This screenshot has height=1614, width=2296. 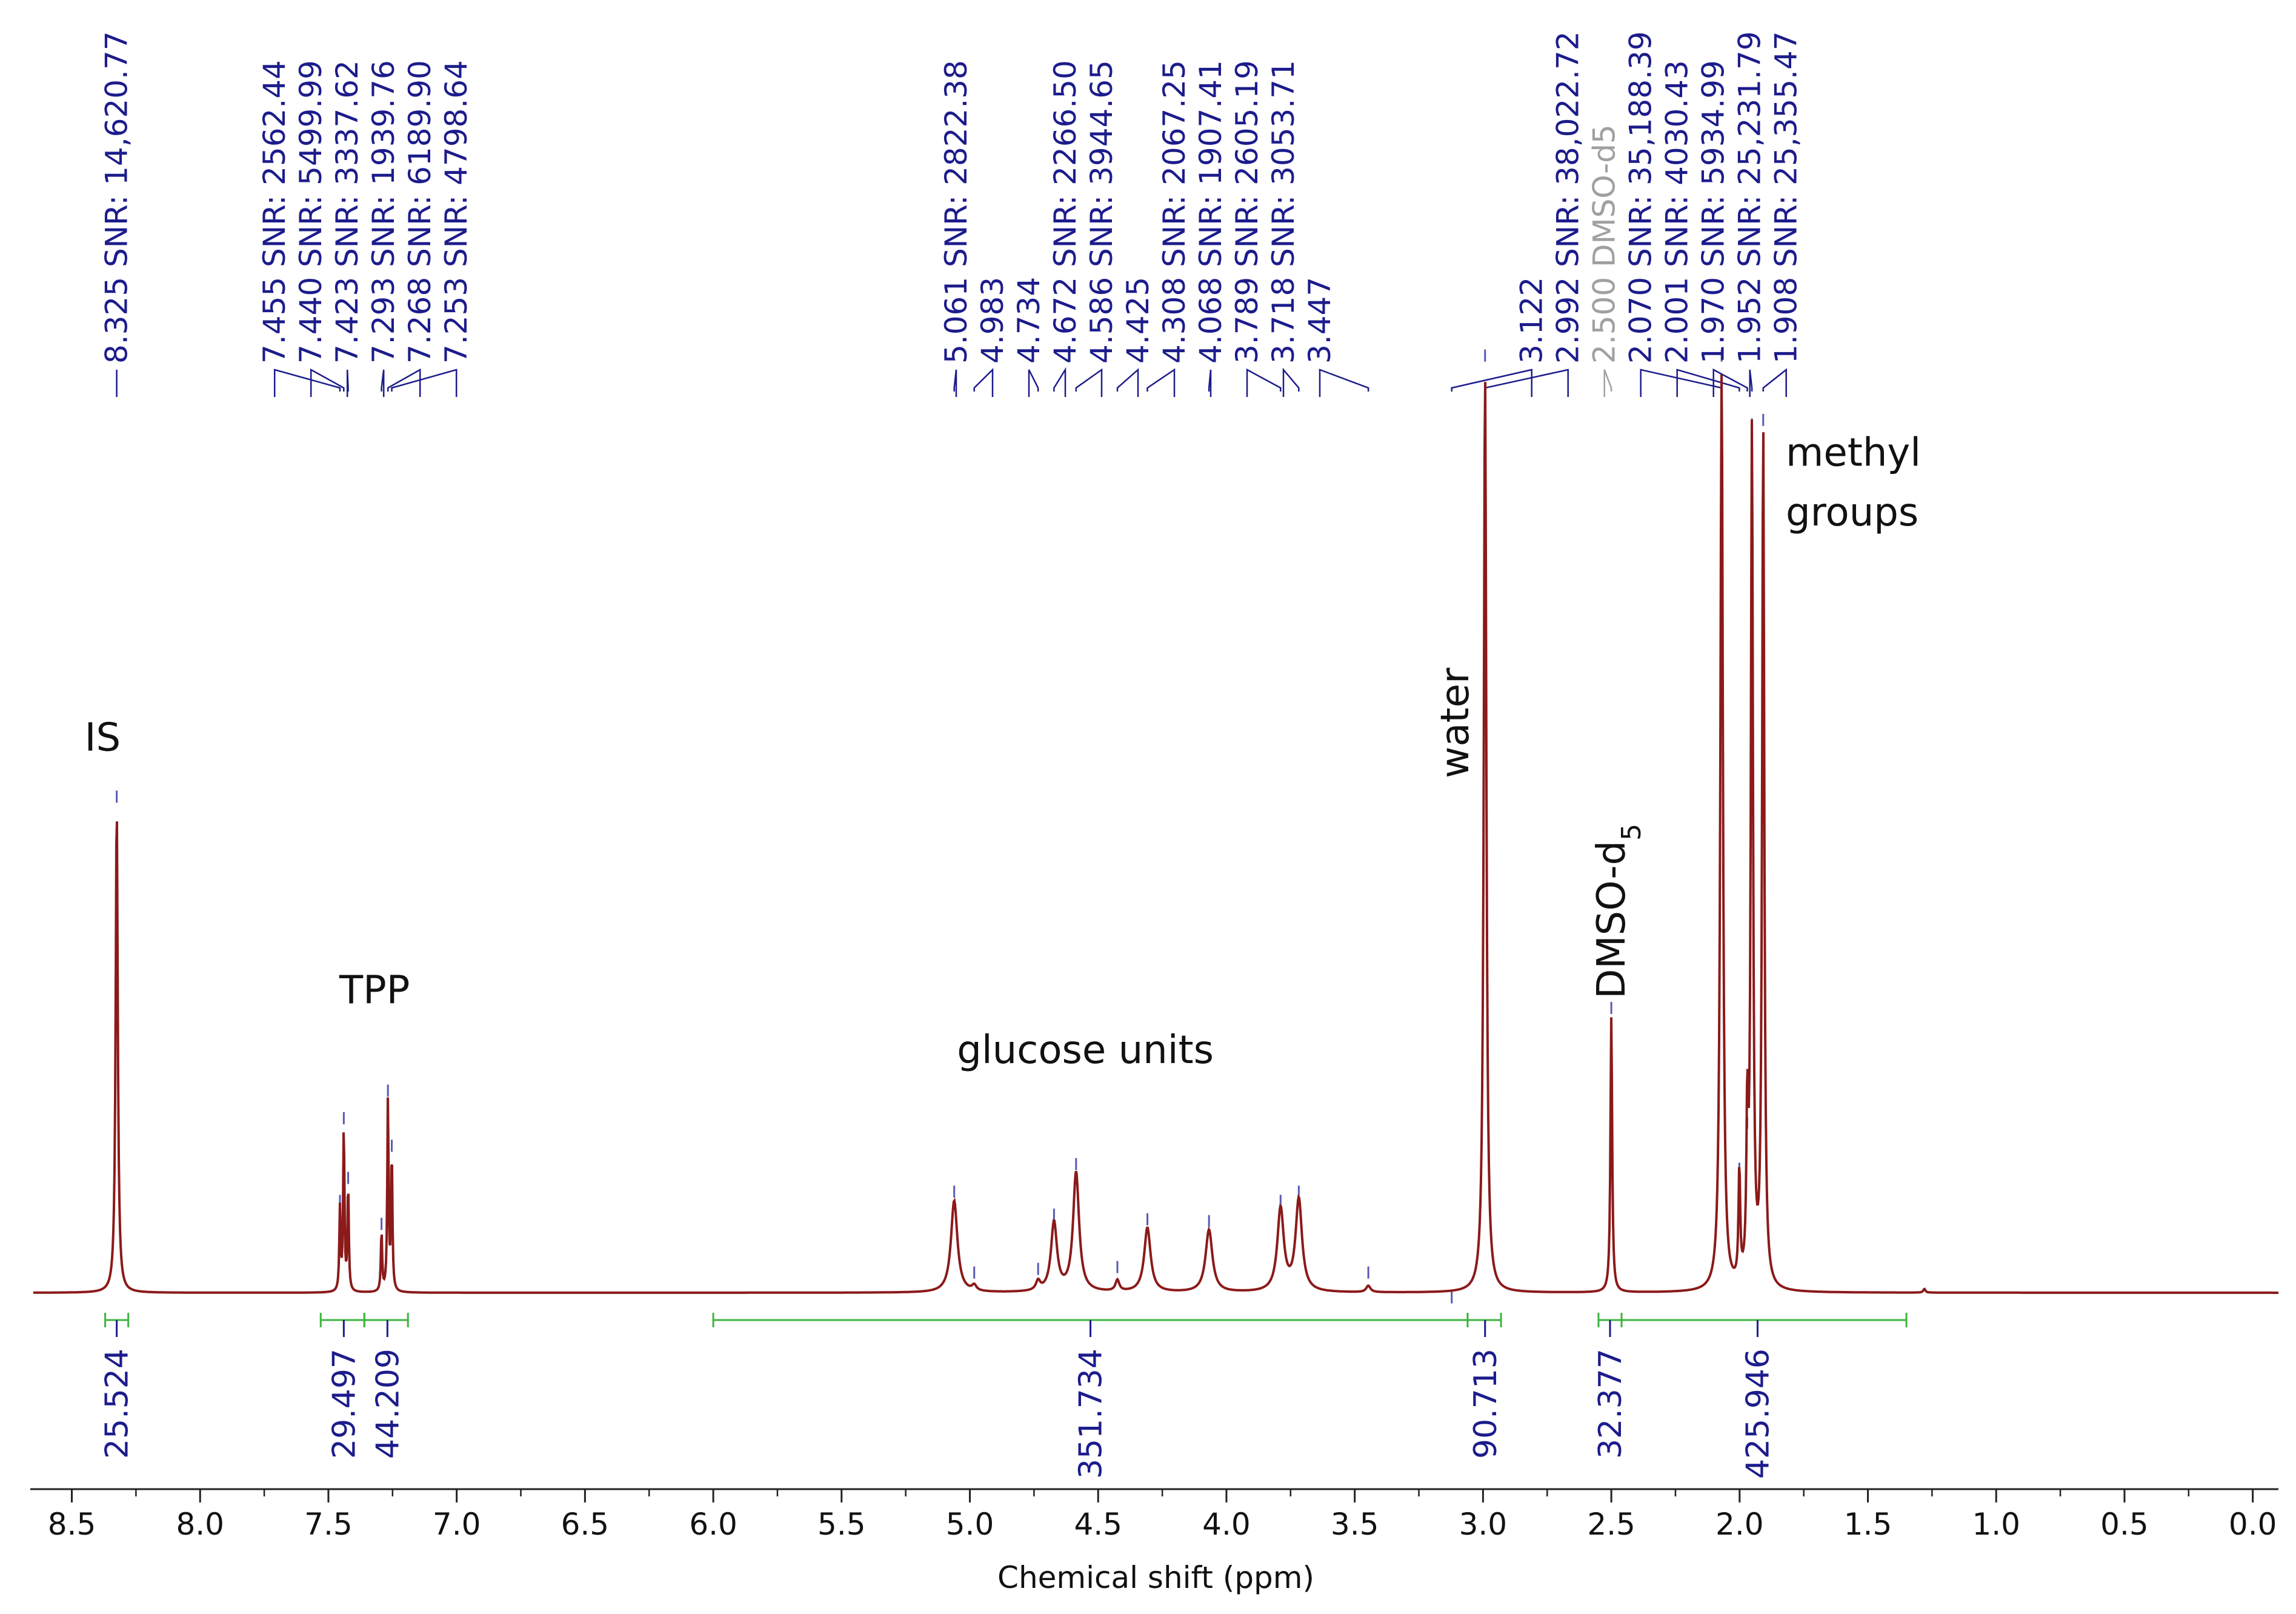 I want to click on x-tick-label: 7.5, so click(x=328, y=1525).